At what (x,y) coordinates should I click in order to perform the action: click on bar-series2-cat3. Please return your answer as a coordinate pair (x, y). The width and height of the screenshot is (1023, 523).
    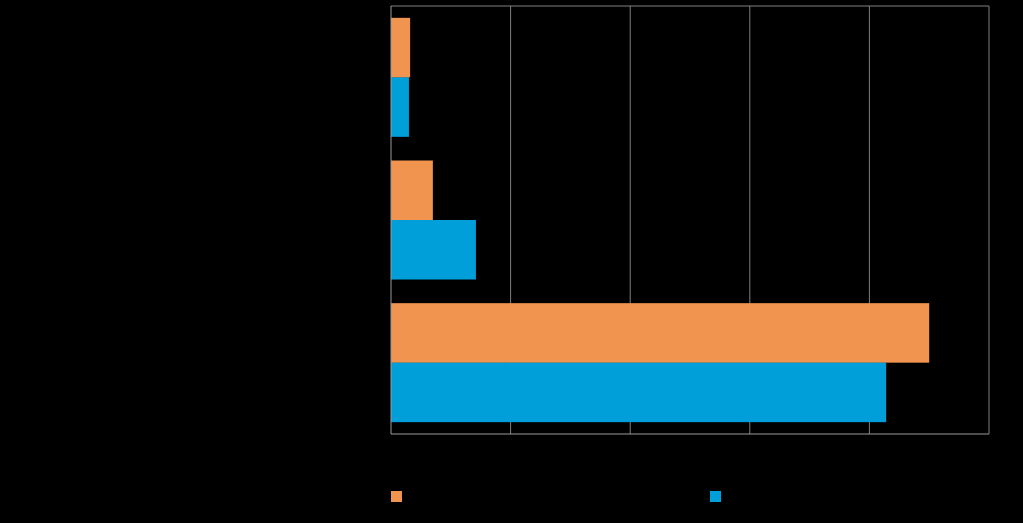
    Looking at the image, I should click on (639, 392).